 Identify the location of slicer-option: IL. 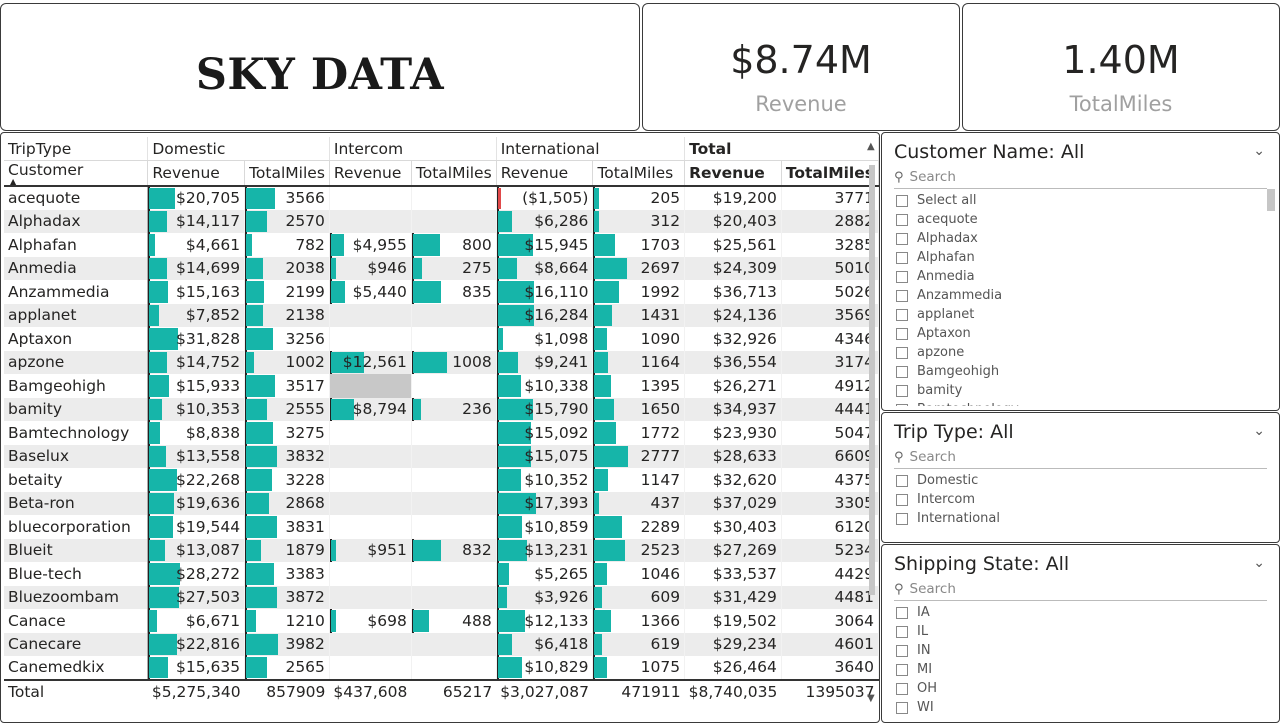
(1079, 631).